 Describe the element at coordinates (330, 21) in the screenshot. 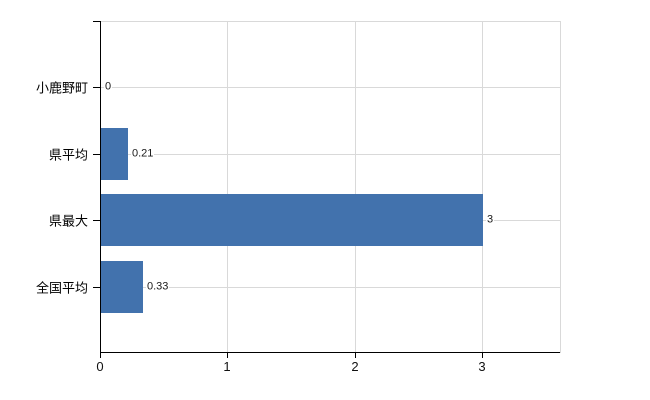

I see `plot-top-border` at that location.